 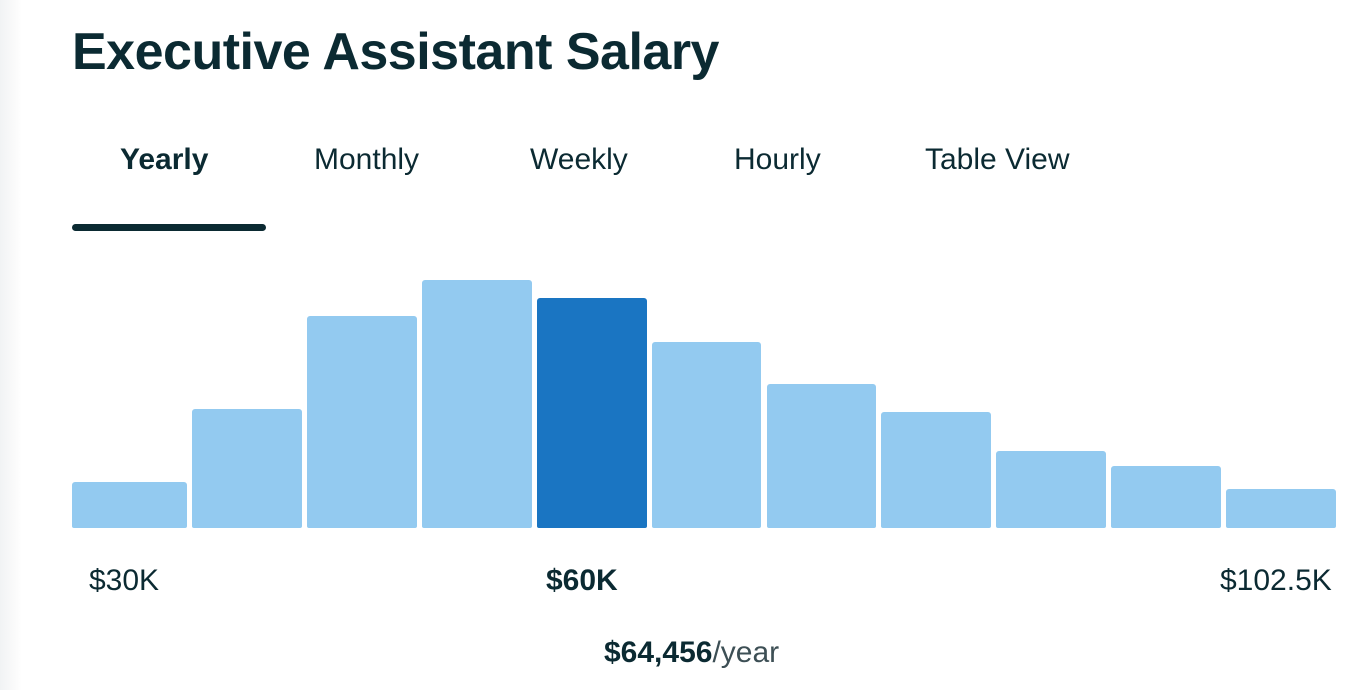 I want to click on page-title: Executive Assistant Salary, so click(x=395, y=52).